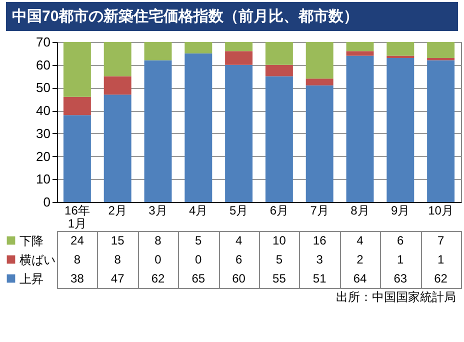 The image size is (464, 342). What do you see at coordinates (198, 211) in the screenshot?
I see `x-tick-label: 4月` at bounding box center [198, 211].